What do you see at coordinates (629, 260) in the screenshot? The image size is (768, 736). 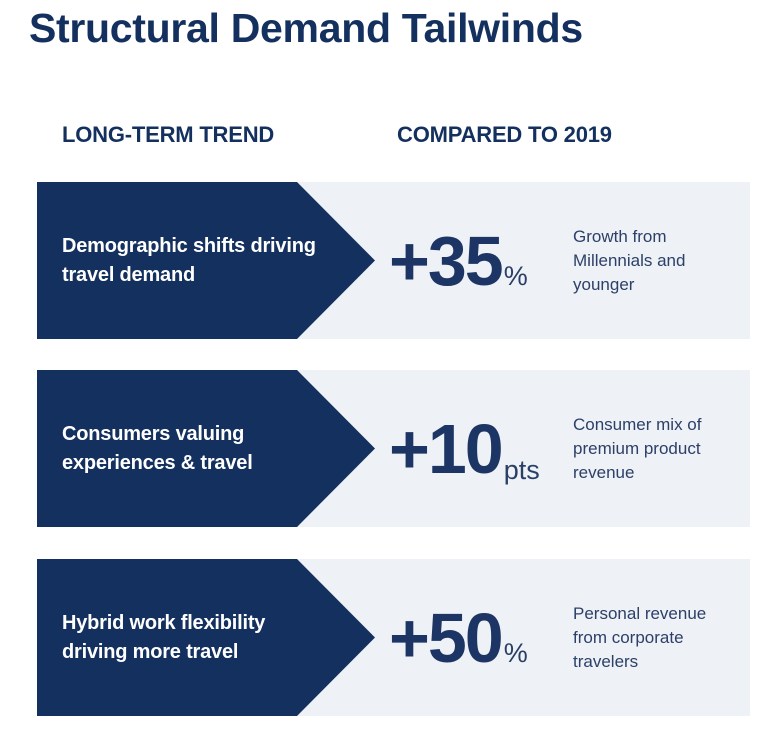 I see `metric-description: Growth from Millennials and younger` at bounding box center [629, 260].